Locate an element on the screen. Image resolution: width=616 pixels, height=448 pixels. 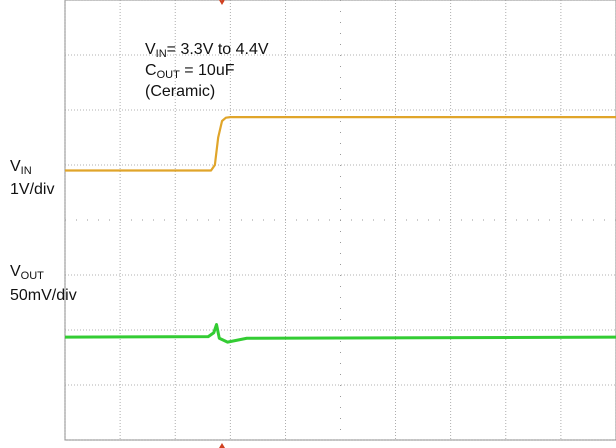
channel-subscript: IN is located at coordinates (26, 171).